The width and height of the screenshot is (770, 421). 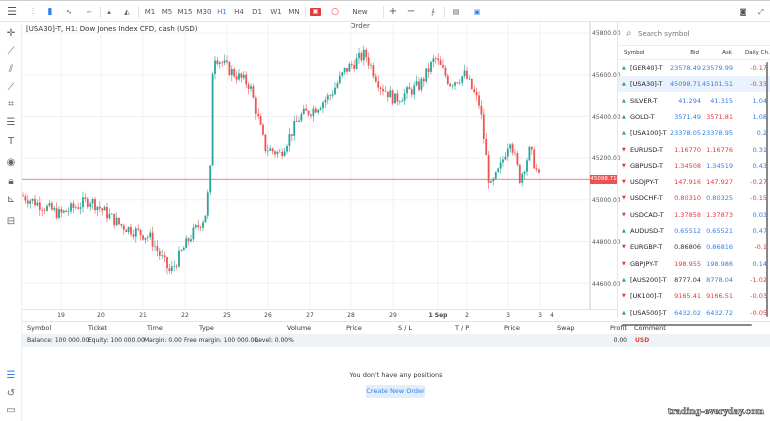 What do you see at coordinates (405, 328) in the screenshot?
I see `col-sl: S / L` at bounding box center [405, 328].